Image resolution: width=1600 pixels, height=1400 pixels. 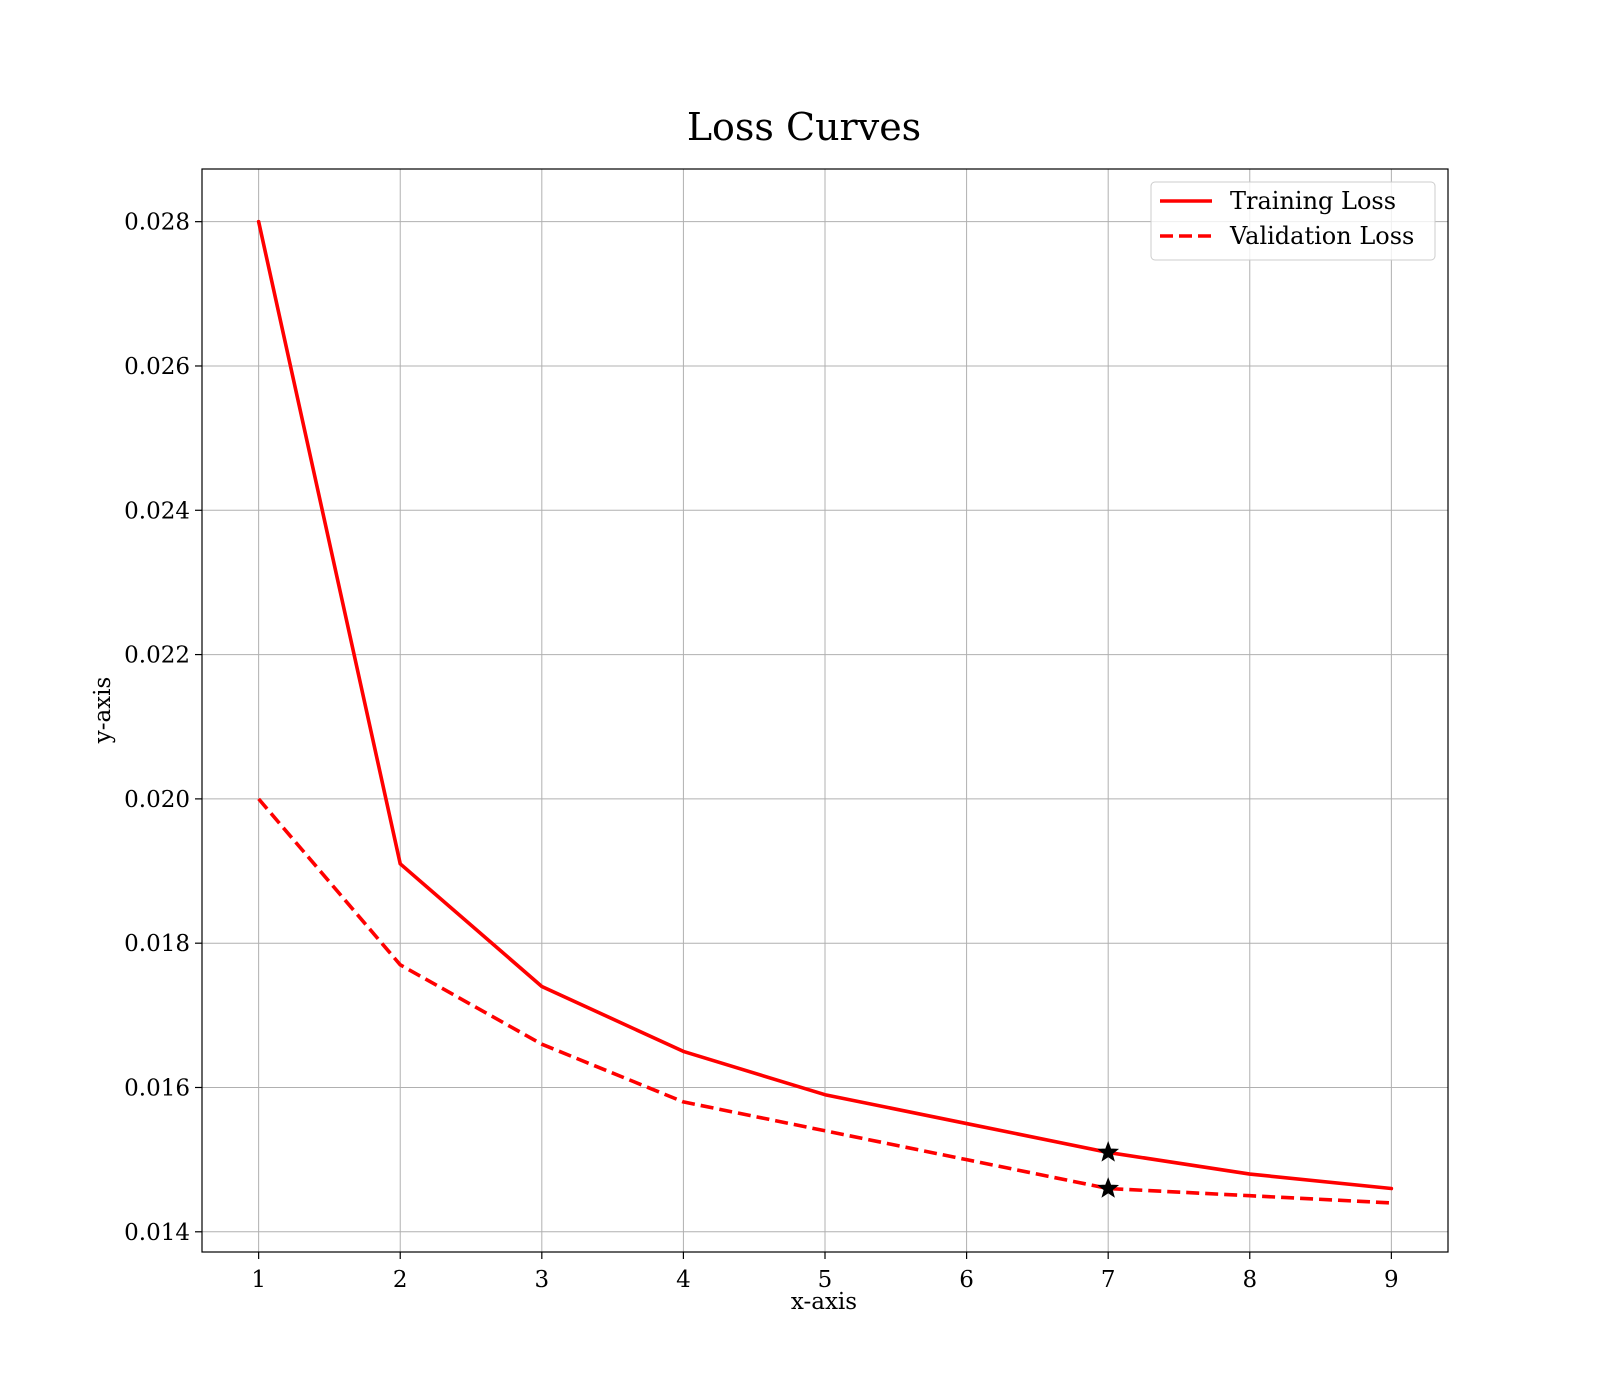 What do you see at coordinates (157, 800) in the screenshot?
I see `y-tick-label: 0.020` at bounding box center [157, 800].